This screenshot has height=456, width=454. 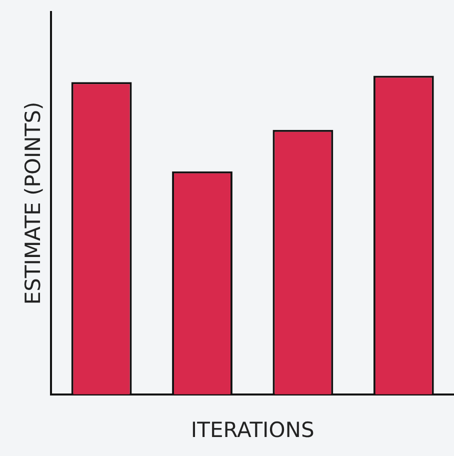 I want to click on y-axis-title: ESTIMATE (POINTS), so click(x=33, y=203).